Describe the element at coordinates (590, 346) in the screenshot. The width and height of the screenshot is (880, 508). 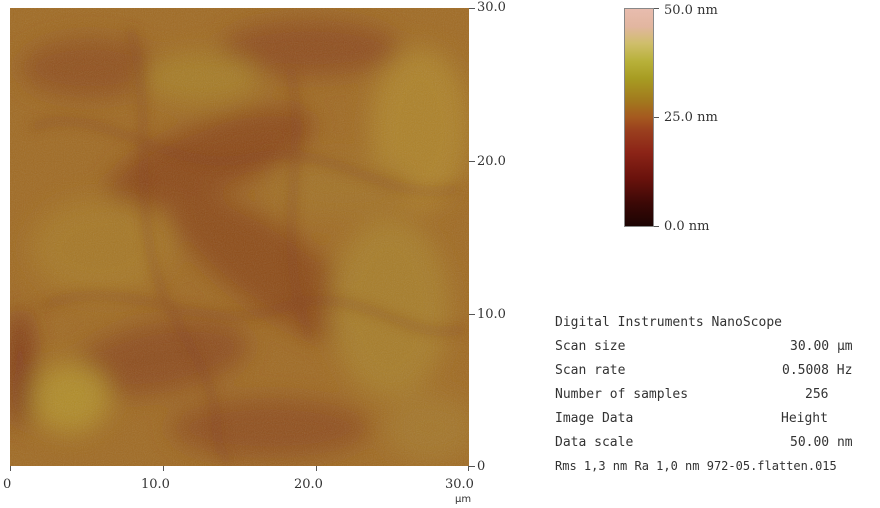
I see `info-label-scan-size: Scan size` at that location.